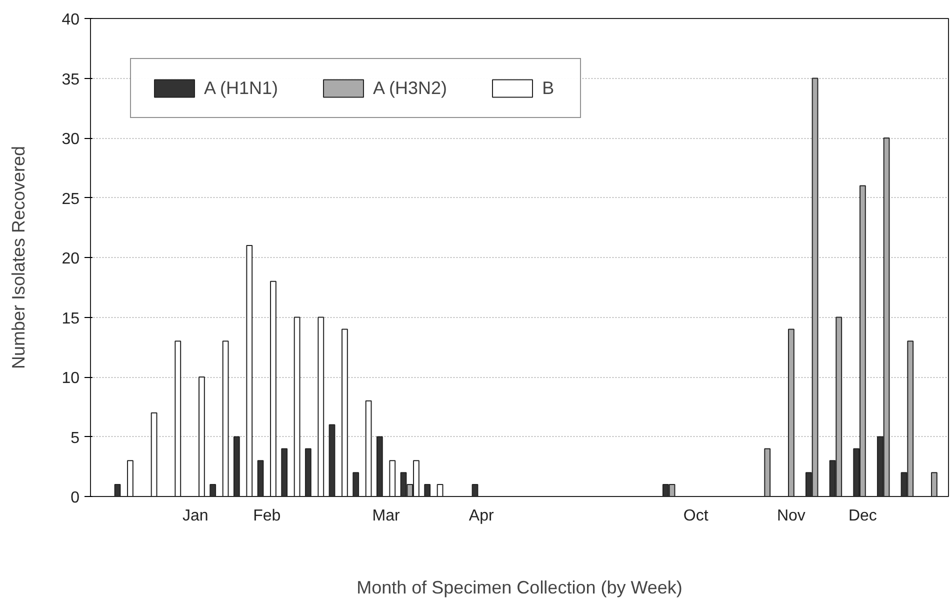  Describe the element at coordinates (71, 378) in the screenshot. I see `y-tick-label: 10` at that location.